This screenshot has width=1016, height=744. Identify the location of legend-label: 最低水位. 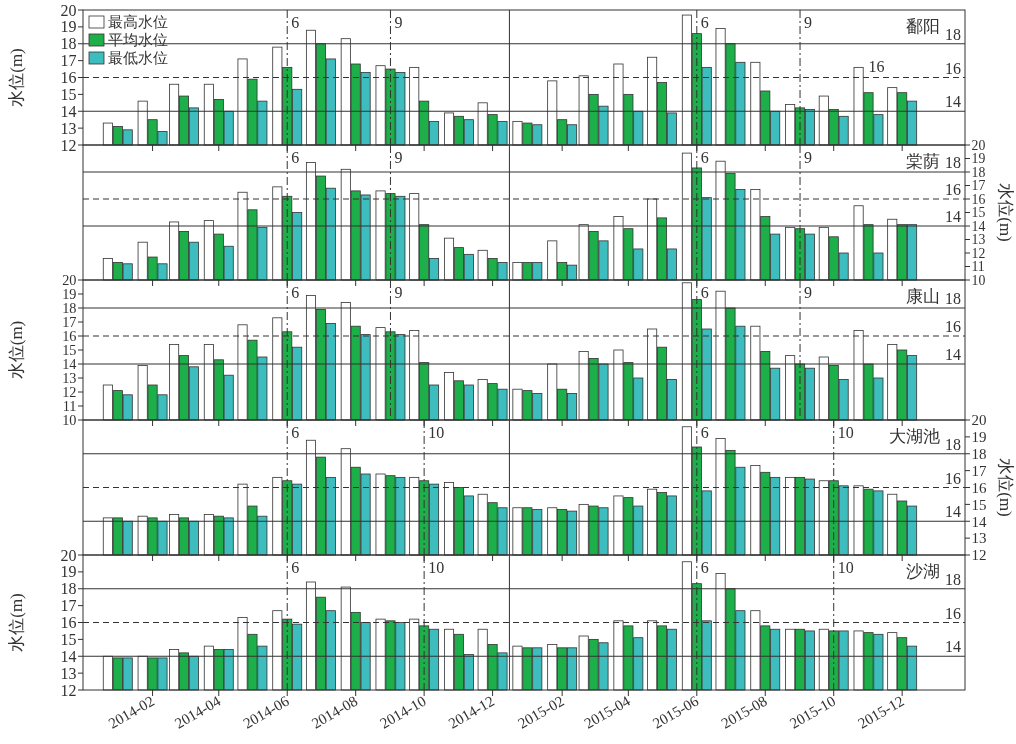
(138, 58).